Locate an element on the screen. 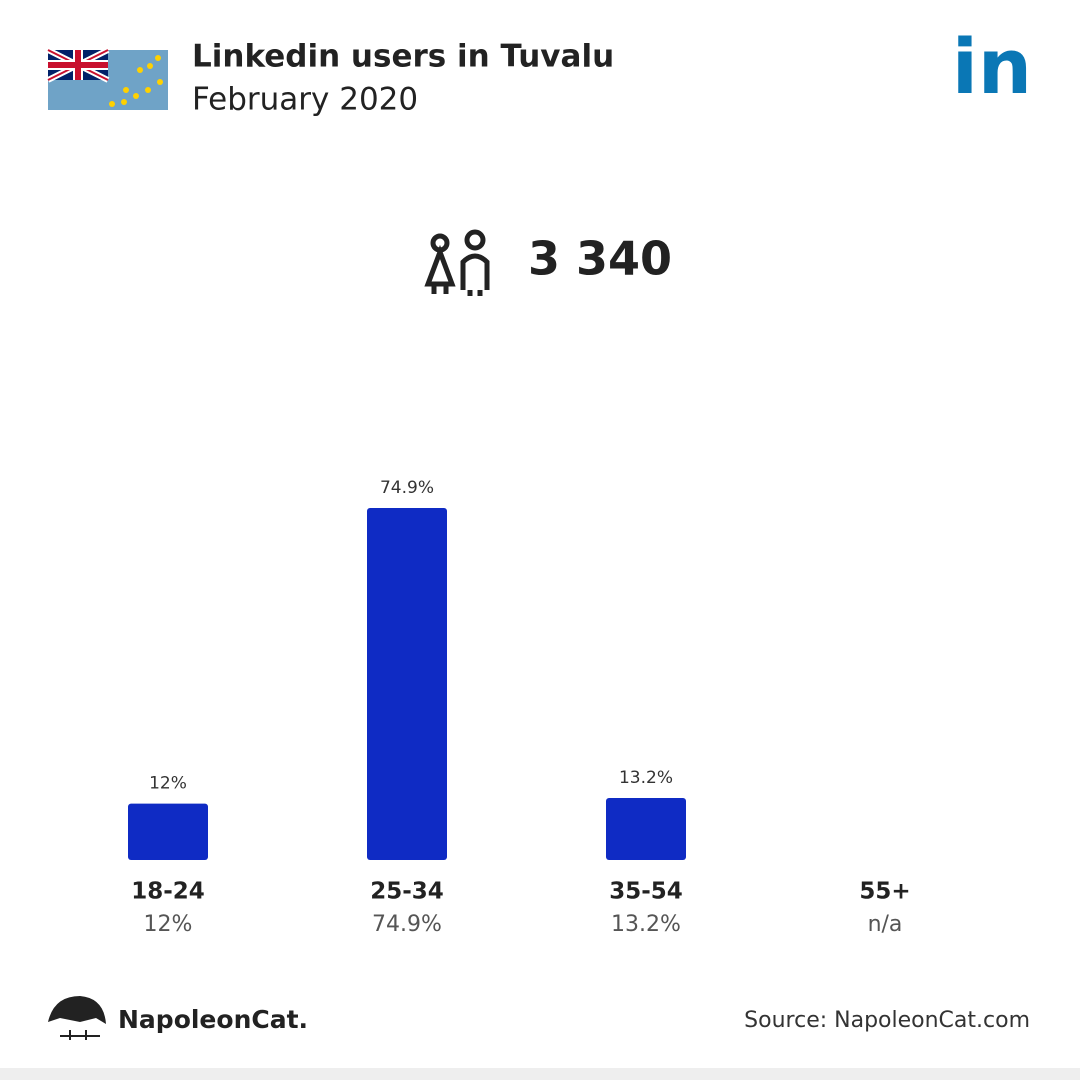 This screenshot has width=1080, height=1080. brand: NapoleonCat. is located at coordinates (213, 1019).